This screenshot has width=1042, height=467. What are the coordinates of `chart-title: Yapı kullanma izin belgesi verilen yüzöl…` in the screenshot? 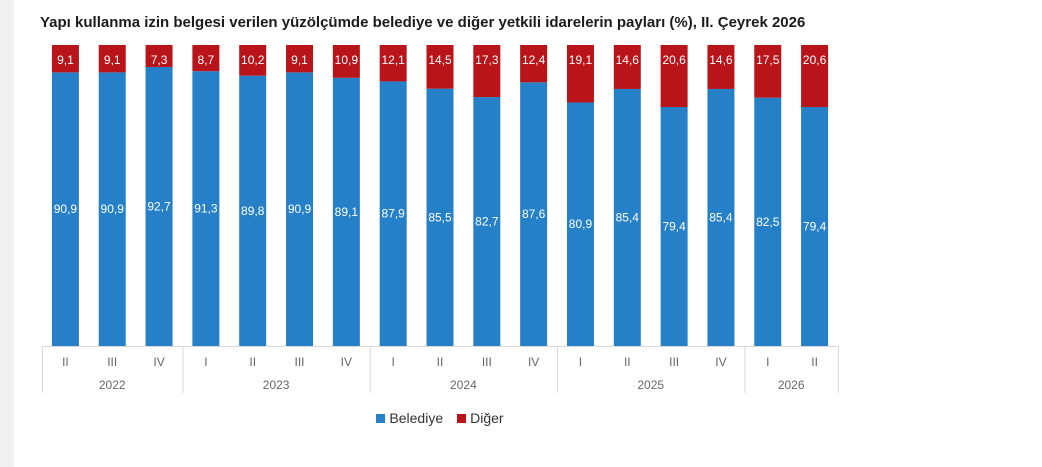 It's located at (423, 22).